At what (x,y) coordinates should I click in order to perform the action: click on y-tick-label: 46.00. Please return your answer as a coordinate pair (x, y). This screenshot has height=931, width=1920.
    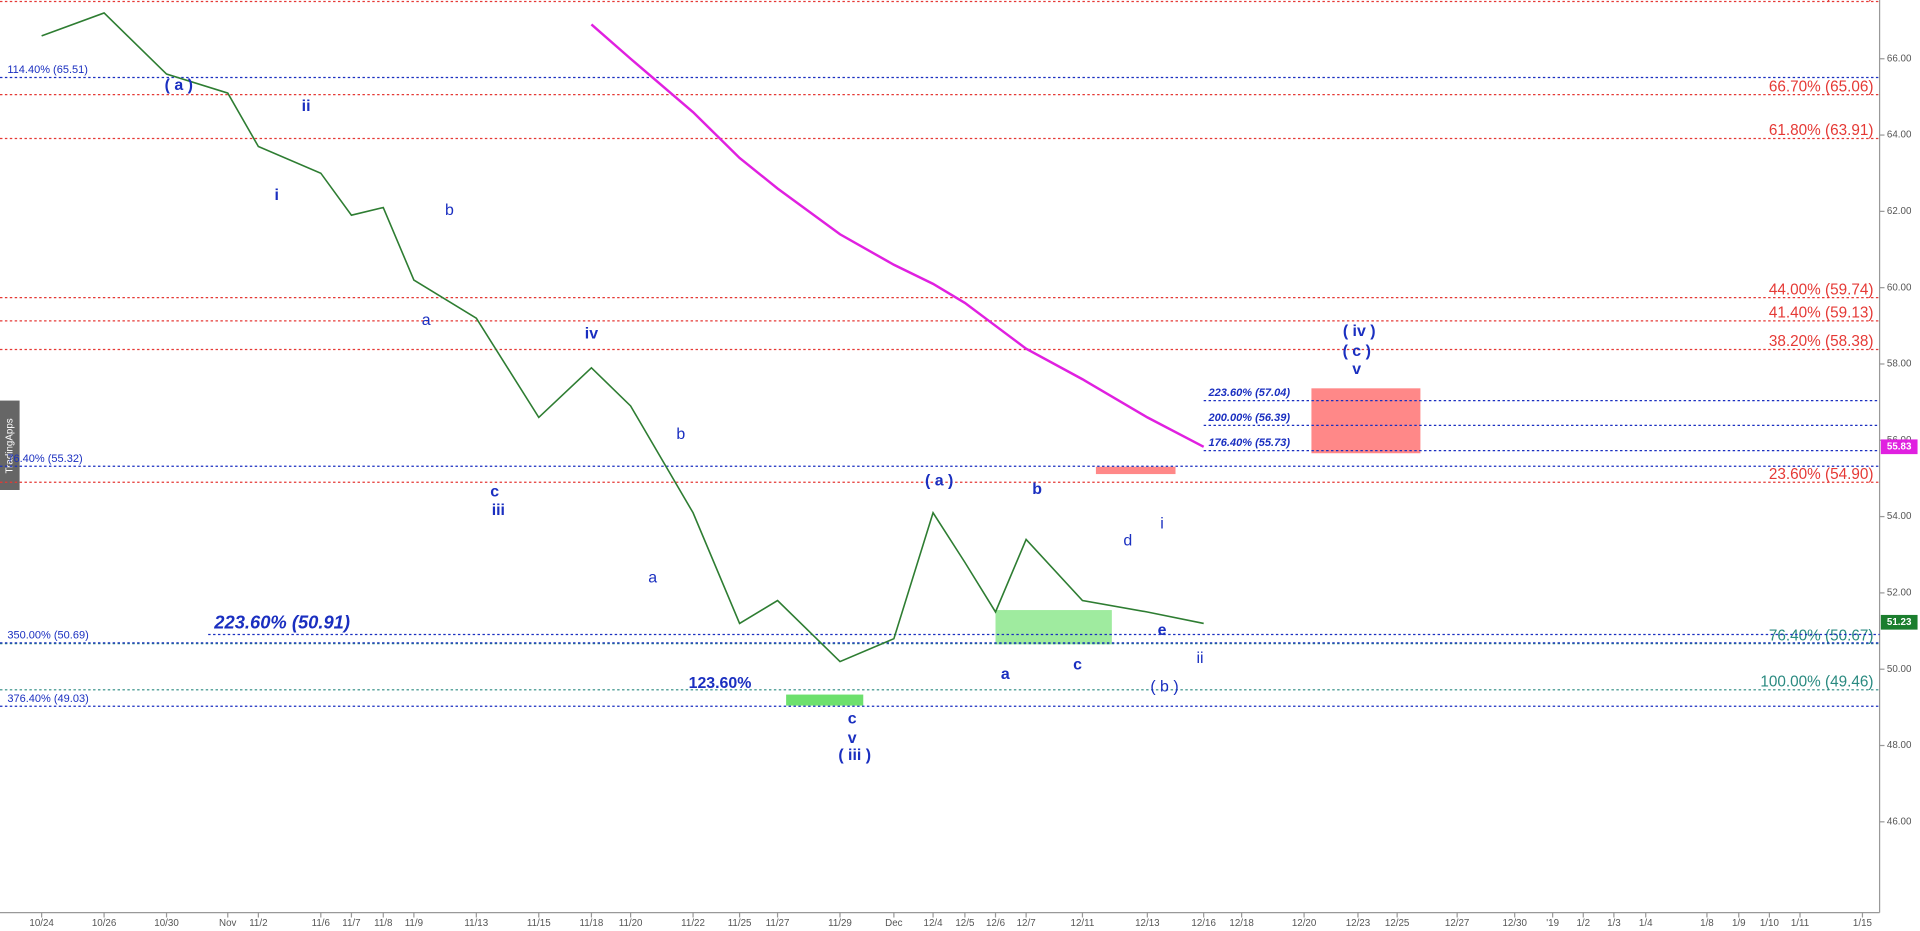
    Looking at the image, I should click on (1899, 821).